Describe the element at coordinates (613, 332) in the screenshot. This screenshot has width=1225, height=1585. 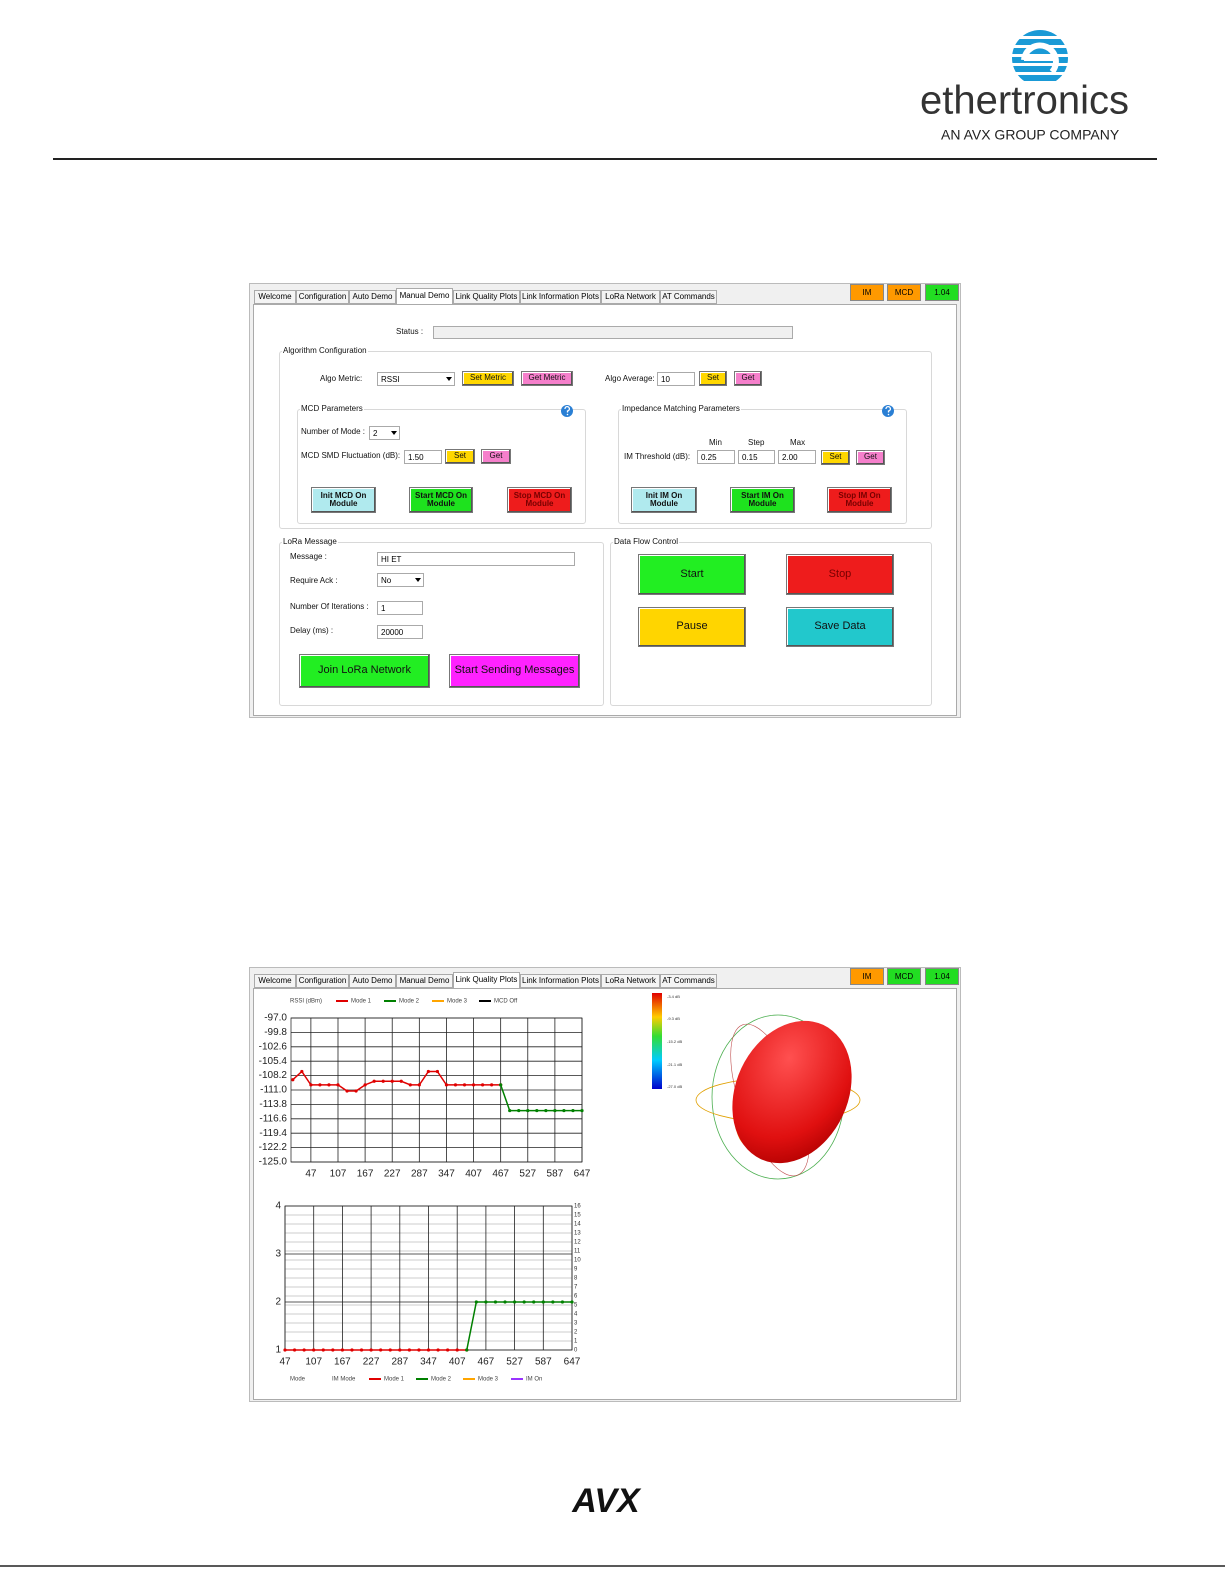
I see `status-box` at that location.